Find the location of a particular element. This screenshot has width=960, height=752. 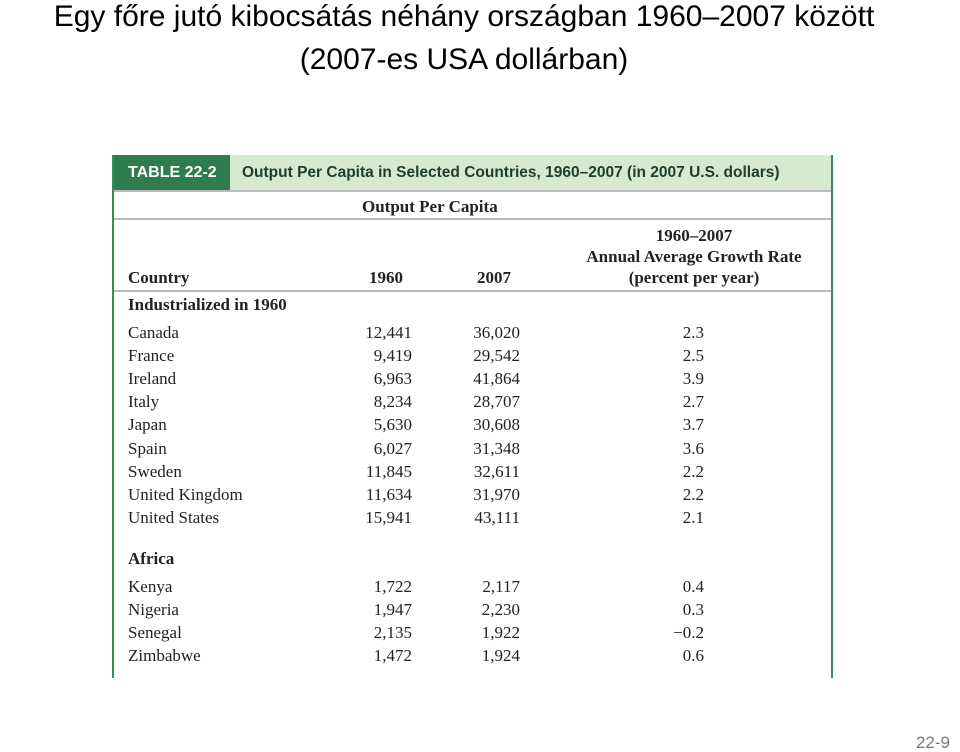

cell-2007: 29,542 is located at coordinates (496, 356).